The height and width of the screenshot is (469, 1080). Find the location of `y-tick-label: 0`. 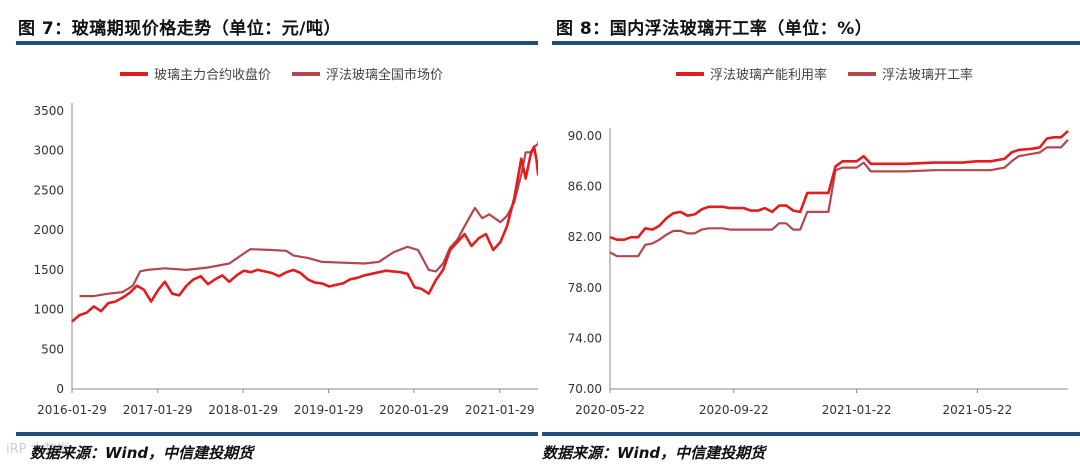

y-tick-label: 0 is located at coordinates (60, 389).